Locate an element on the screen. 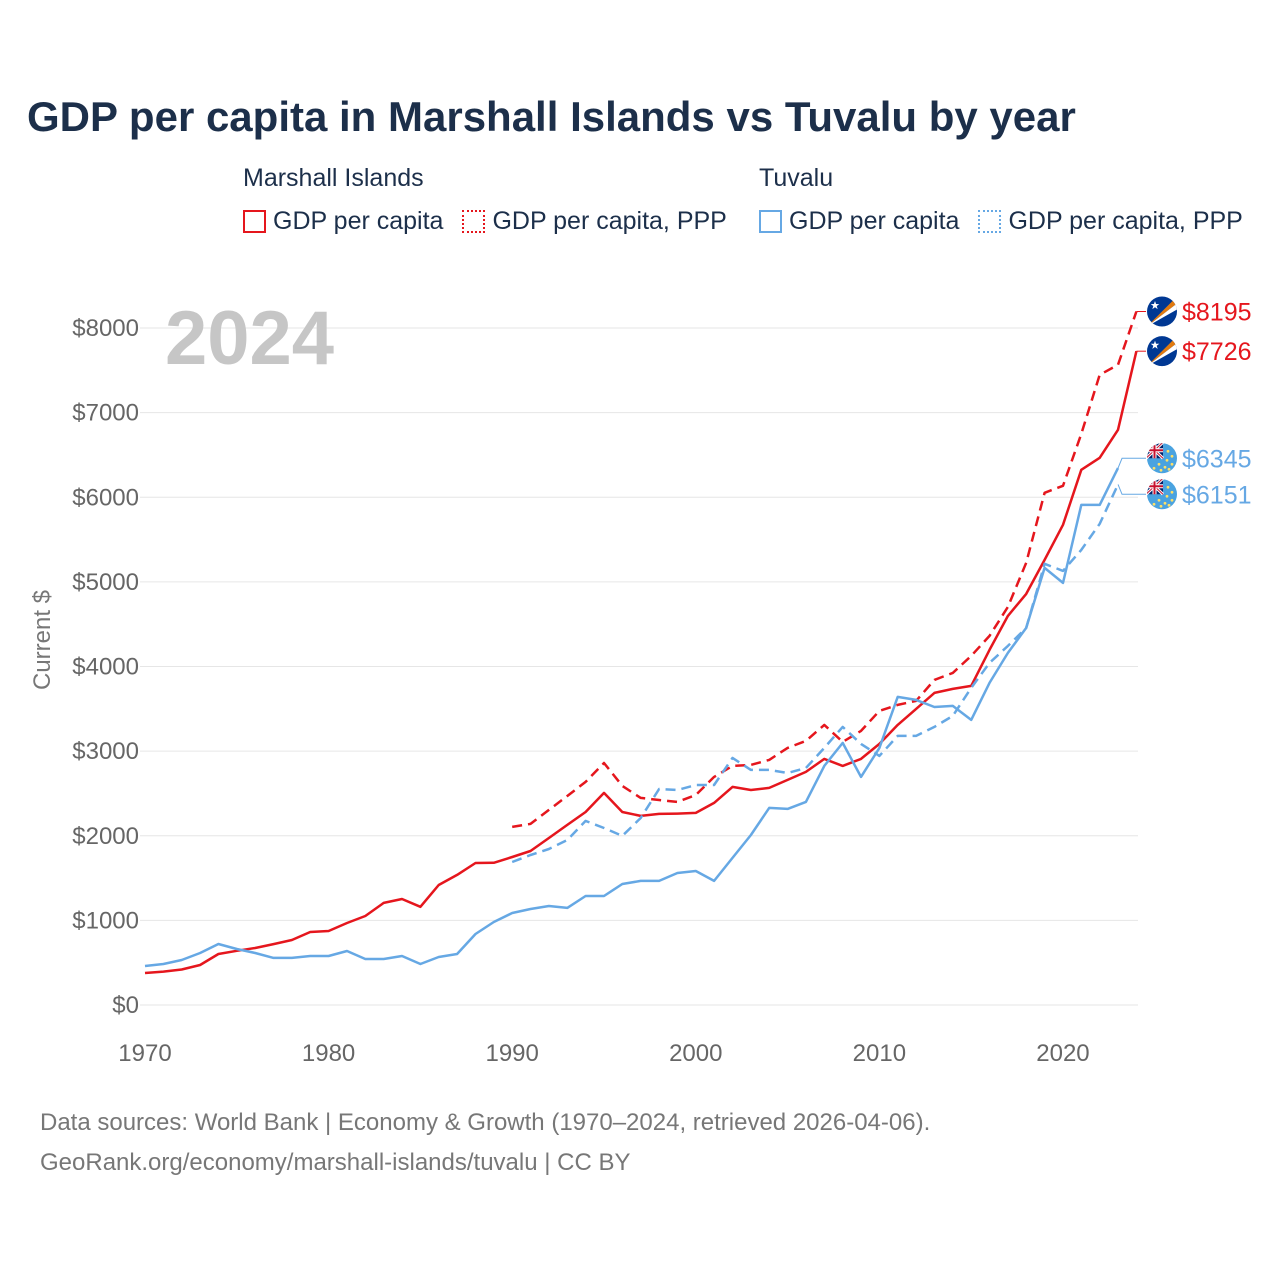  x-tick-label: 2020 is located at coordinates (1062, 1053).